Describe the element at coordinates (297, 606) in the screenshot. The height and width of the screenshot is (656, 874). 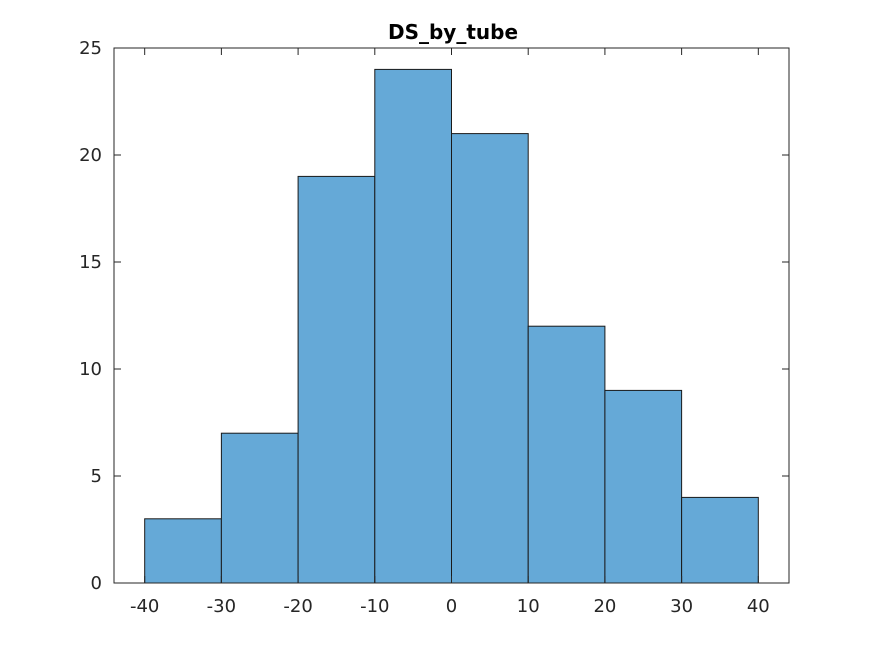
I see `x-tick-label: -20` at that location.